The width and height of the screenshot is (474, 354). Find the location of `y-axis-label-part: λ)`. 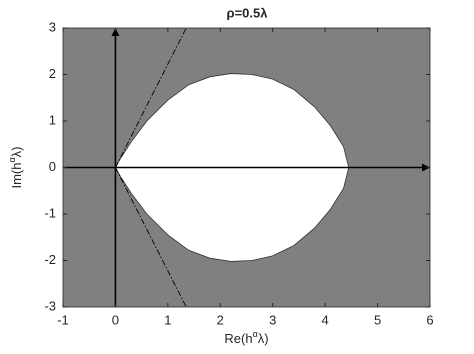

y-axis-label-part: λ) is located at coordinates (16, 151).